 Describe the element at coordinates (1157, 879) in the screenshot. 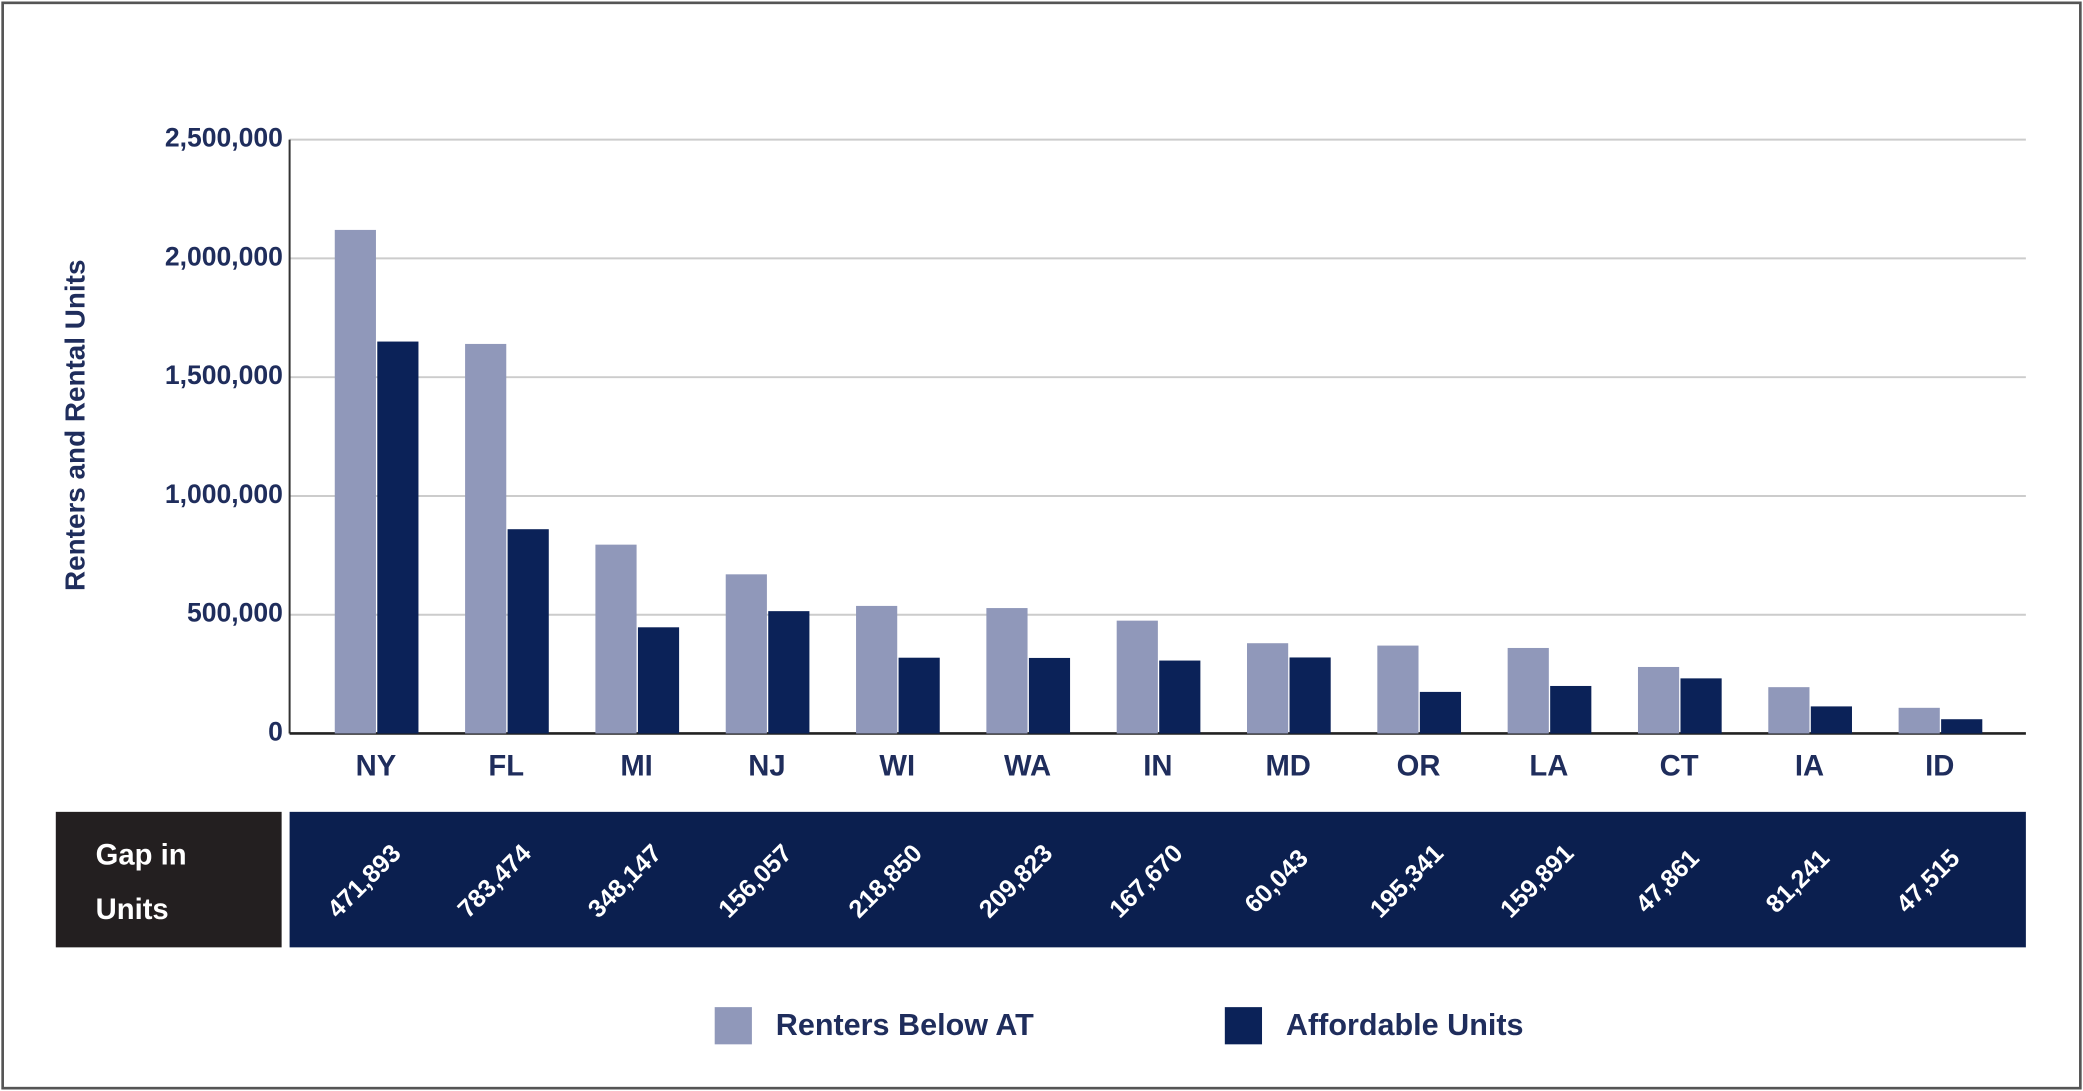

I see `gap-band` at that location.